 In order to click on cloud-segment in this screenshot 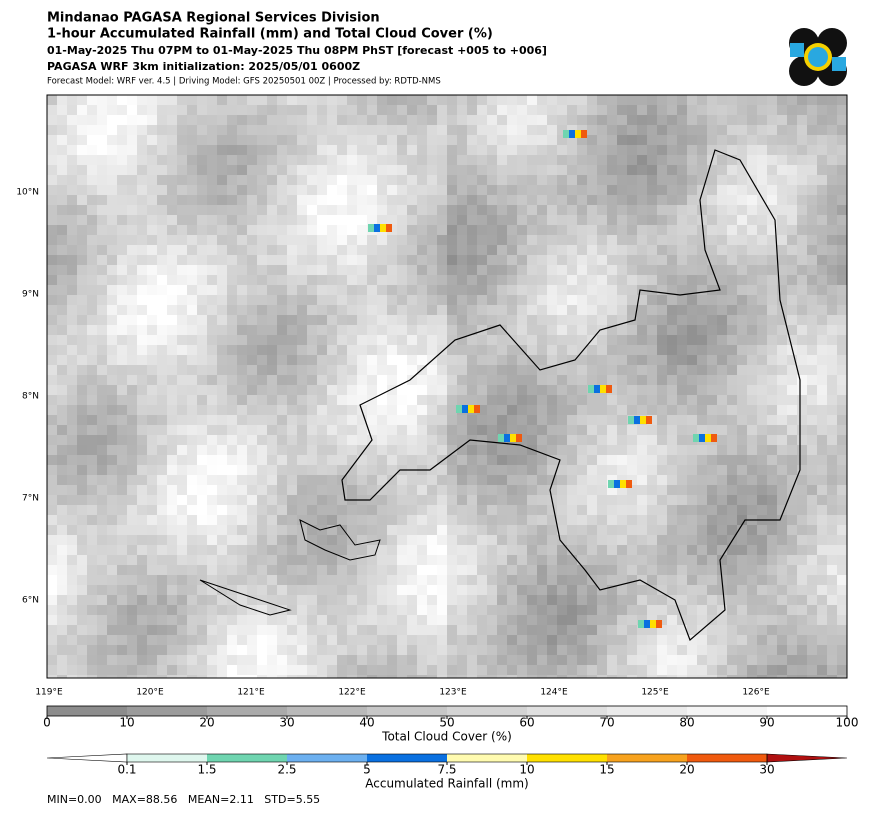, I will do `click(167, 711)`.